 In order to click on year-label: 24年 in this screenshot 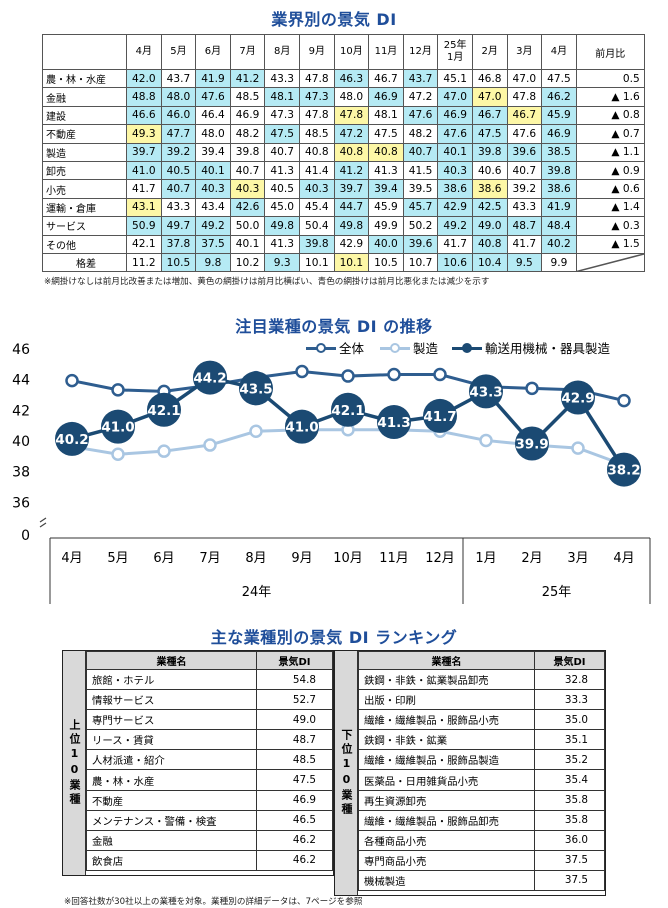, I will do `click(257, 592)`.